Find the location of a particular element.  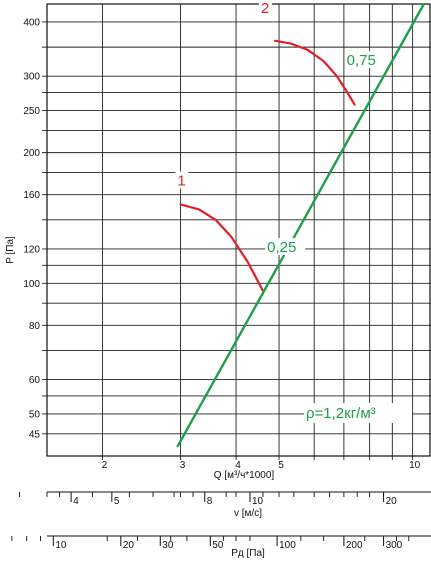

density-label-bg is located at coordinates (358, 413).